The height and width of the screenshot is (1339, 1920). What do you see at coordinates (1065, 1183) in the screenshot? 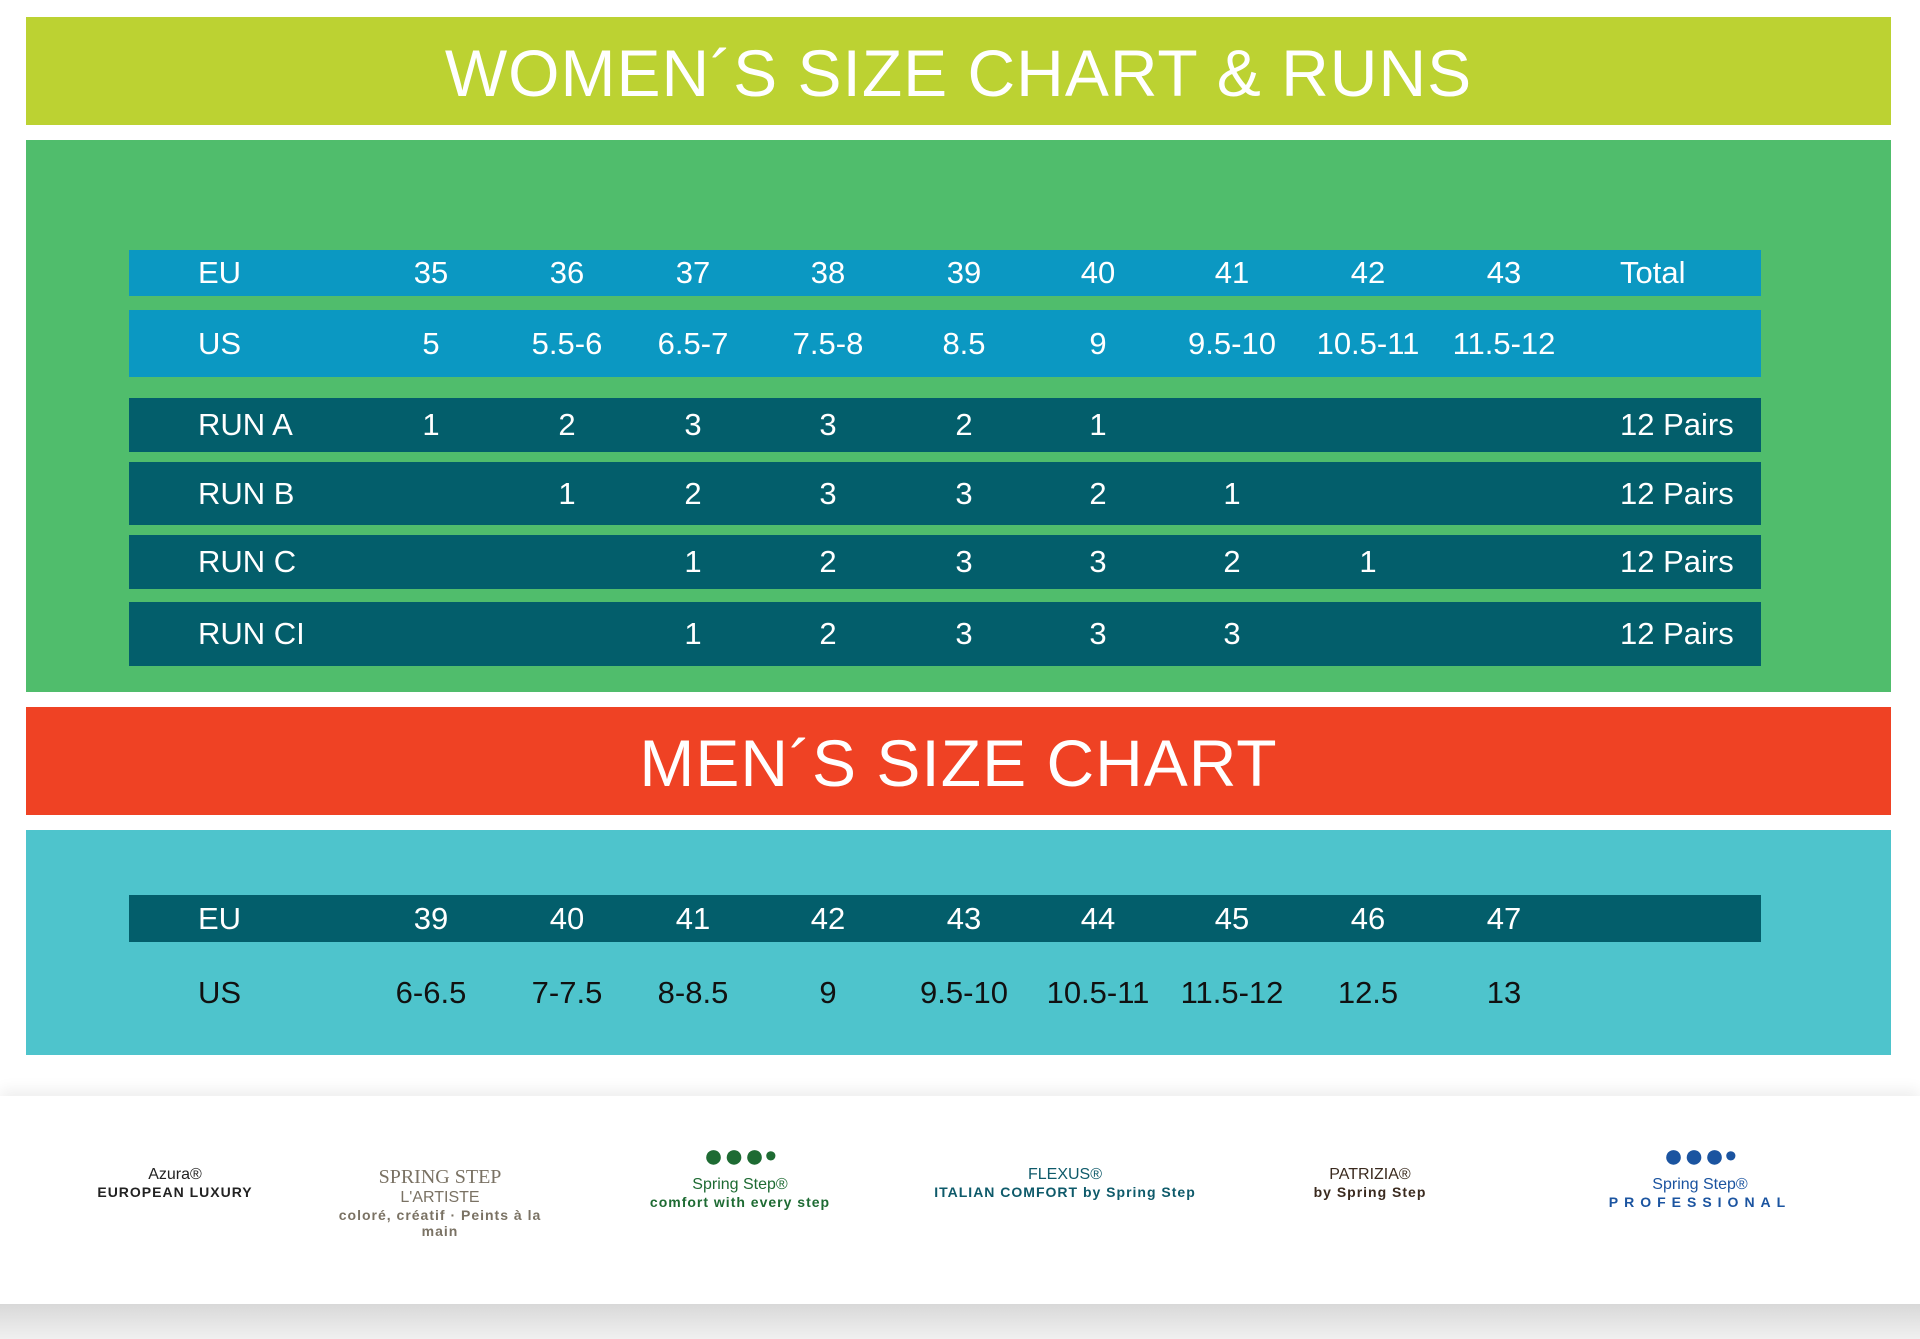
I see `brand-logo: FLEXUS® ITALIAN COMFORT by Spring Step` at bounding box center [1065, 1183].